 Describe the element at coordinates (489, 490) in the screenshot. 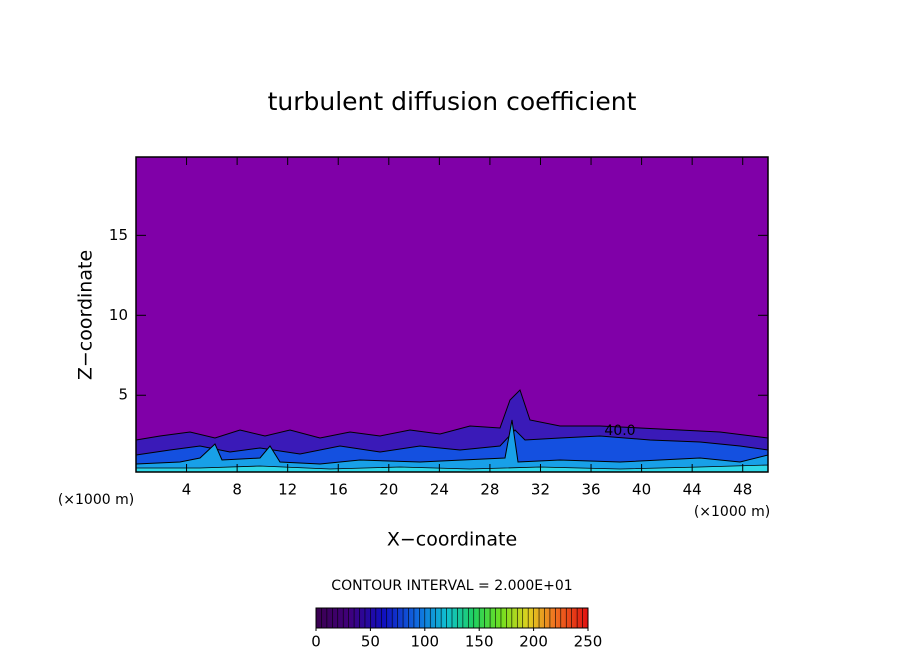

I see `x-tick-label: 28` at that location.